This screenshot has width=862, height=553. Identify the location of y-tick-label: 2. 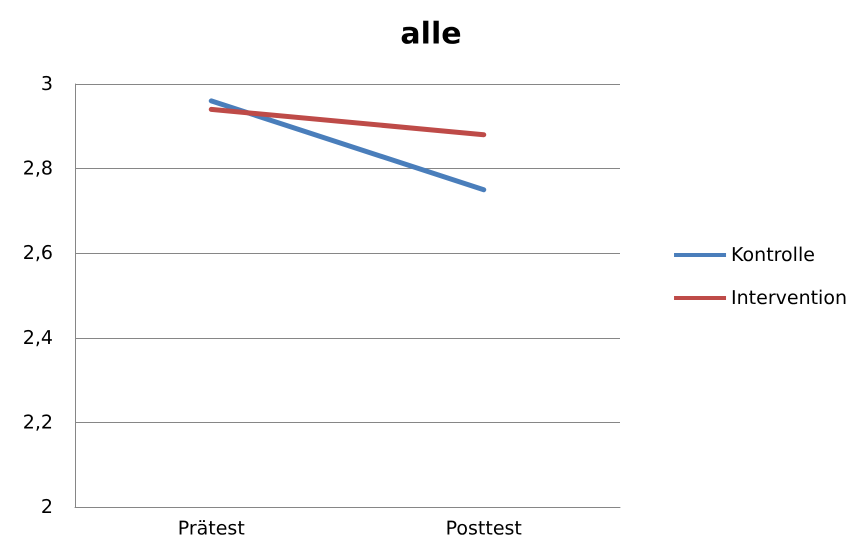
(46, 507).